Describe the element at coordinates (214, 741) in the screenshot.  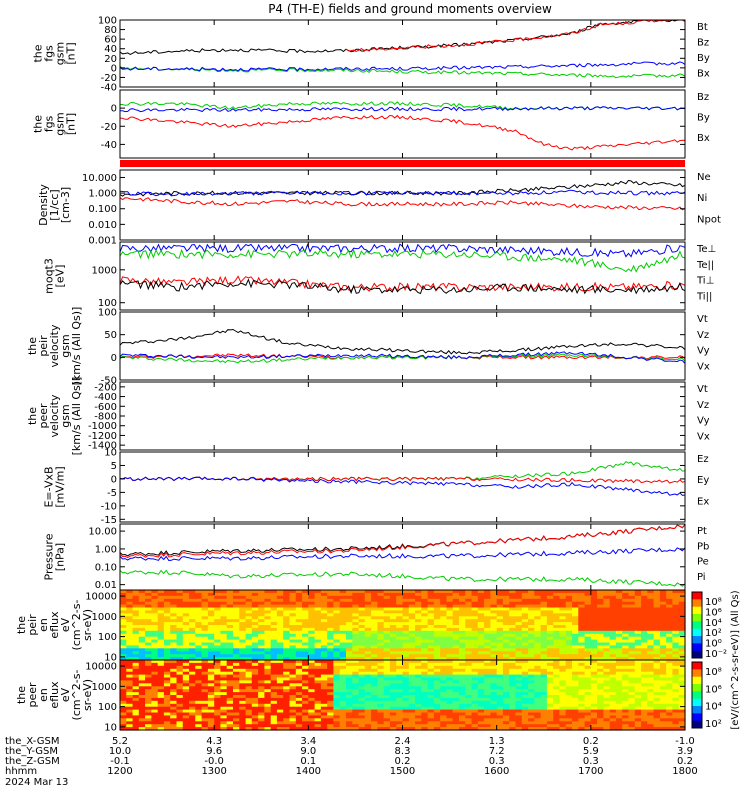
I see `x-axis-tick-label: 4.3` at that location.